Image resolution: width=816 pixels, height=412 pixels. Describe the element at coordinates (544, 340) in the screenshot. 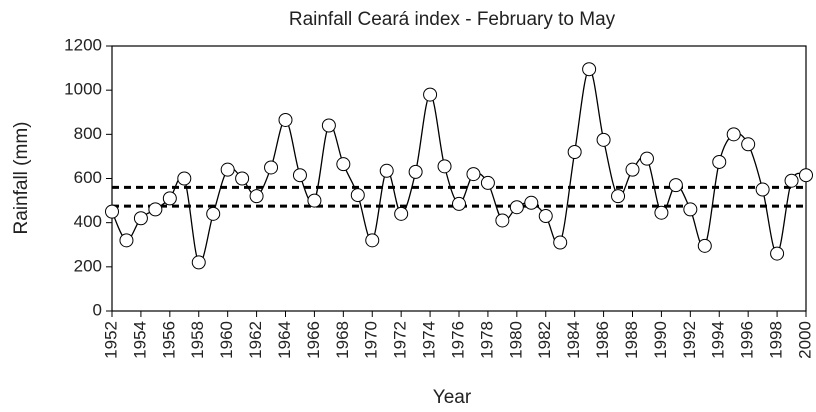

I see `x-tick-label: 1982` at that location.